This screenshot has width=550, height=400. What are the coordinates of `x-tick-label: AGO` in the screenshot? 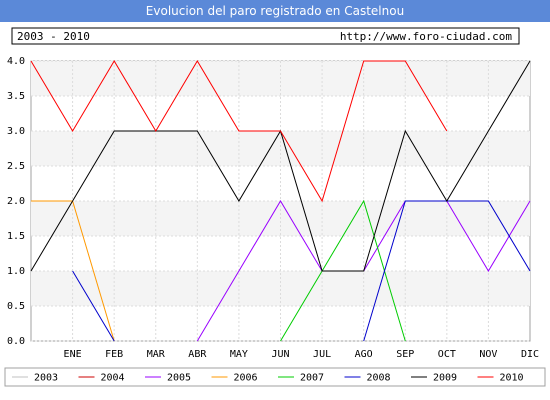 It's located at (364, 354).